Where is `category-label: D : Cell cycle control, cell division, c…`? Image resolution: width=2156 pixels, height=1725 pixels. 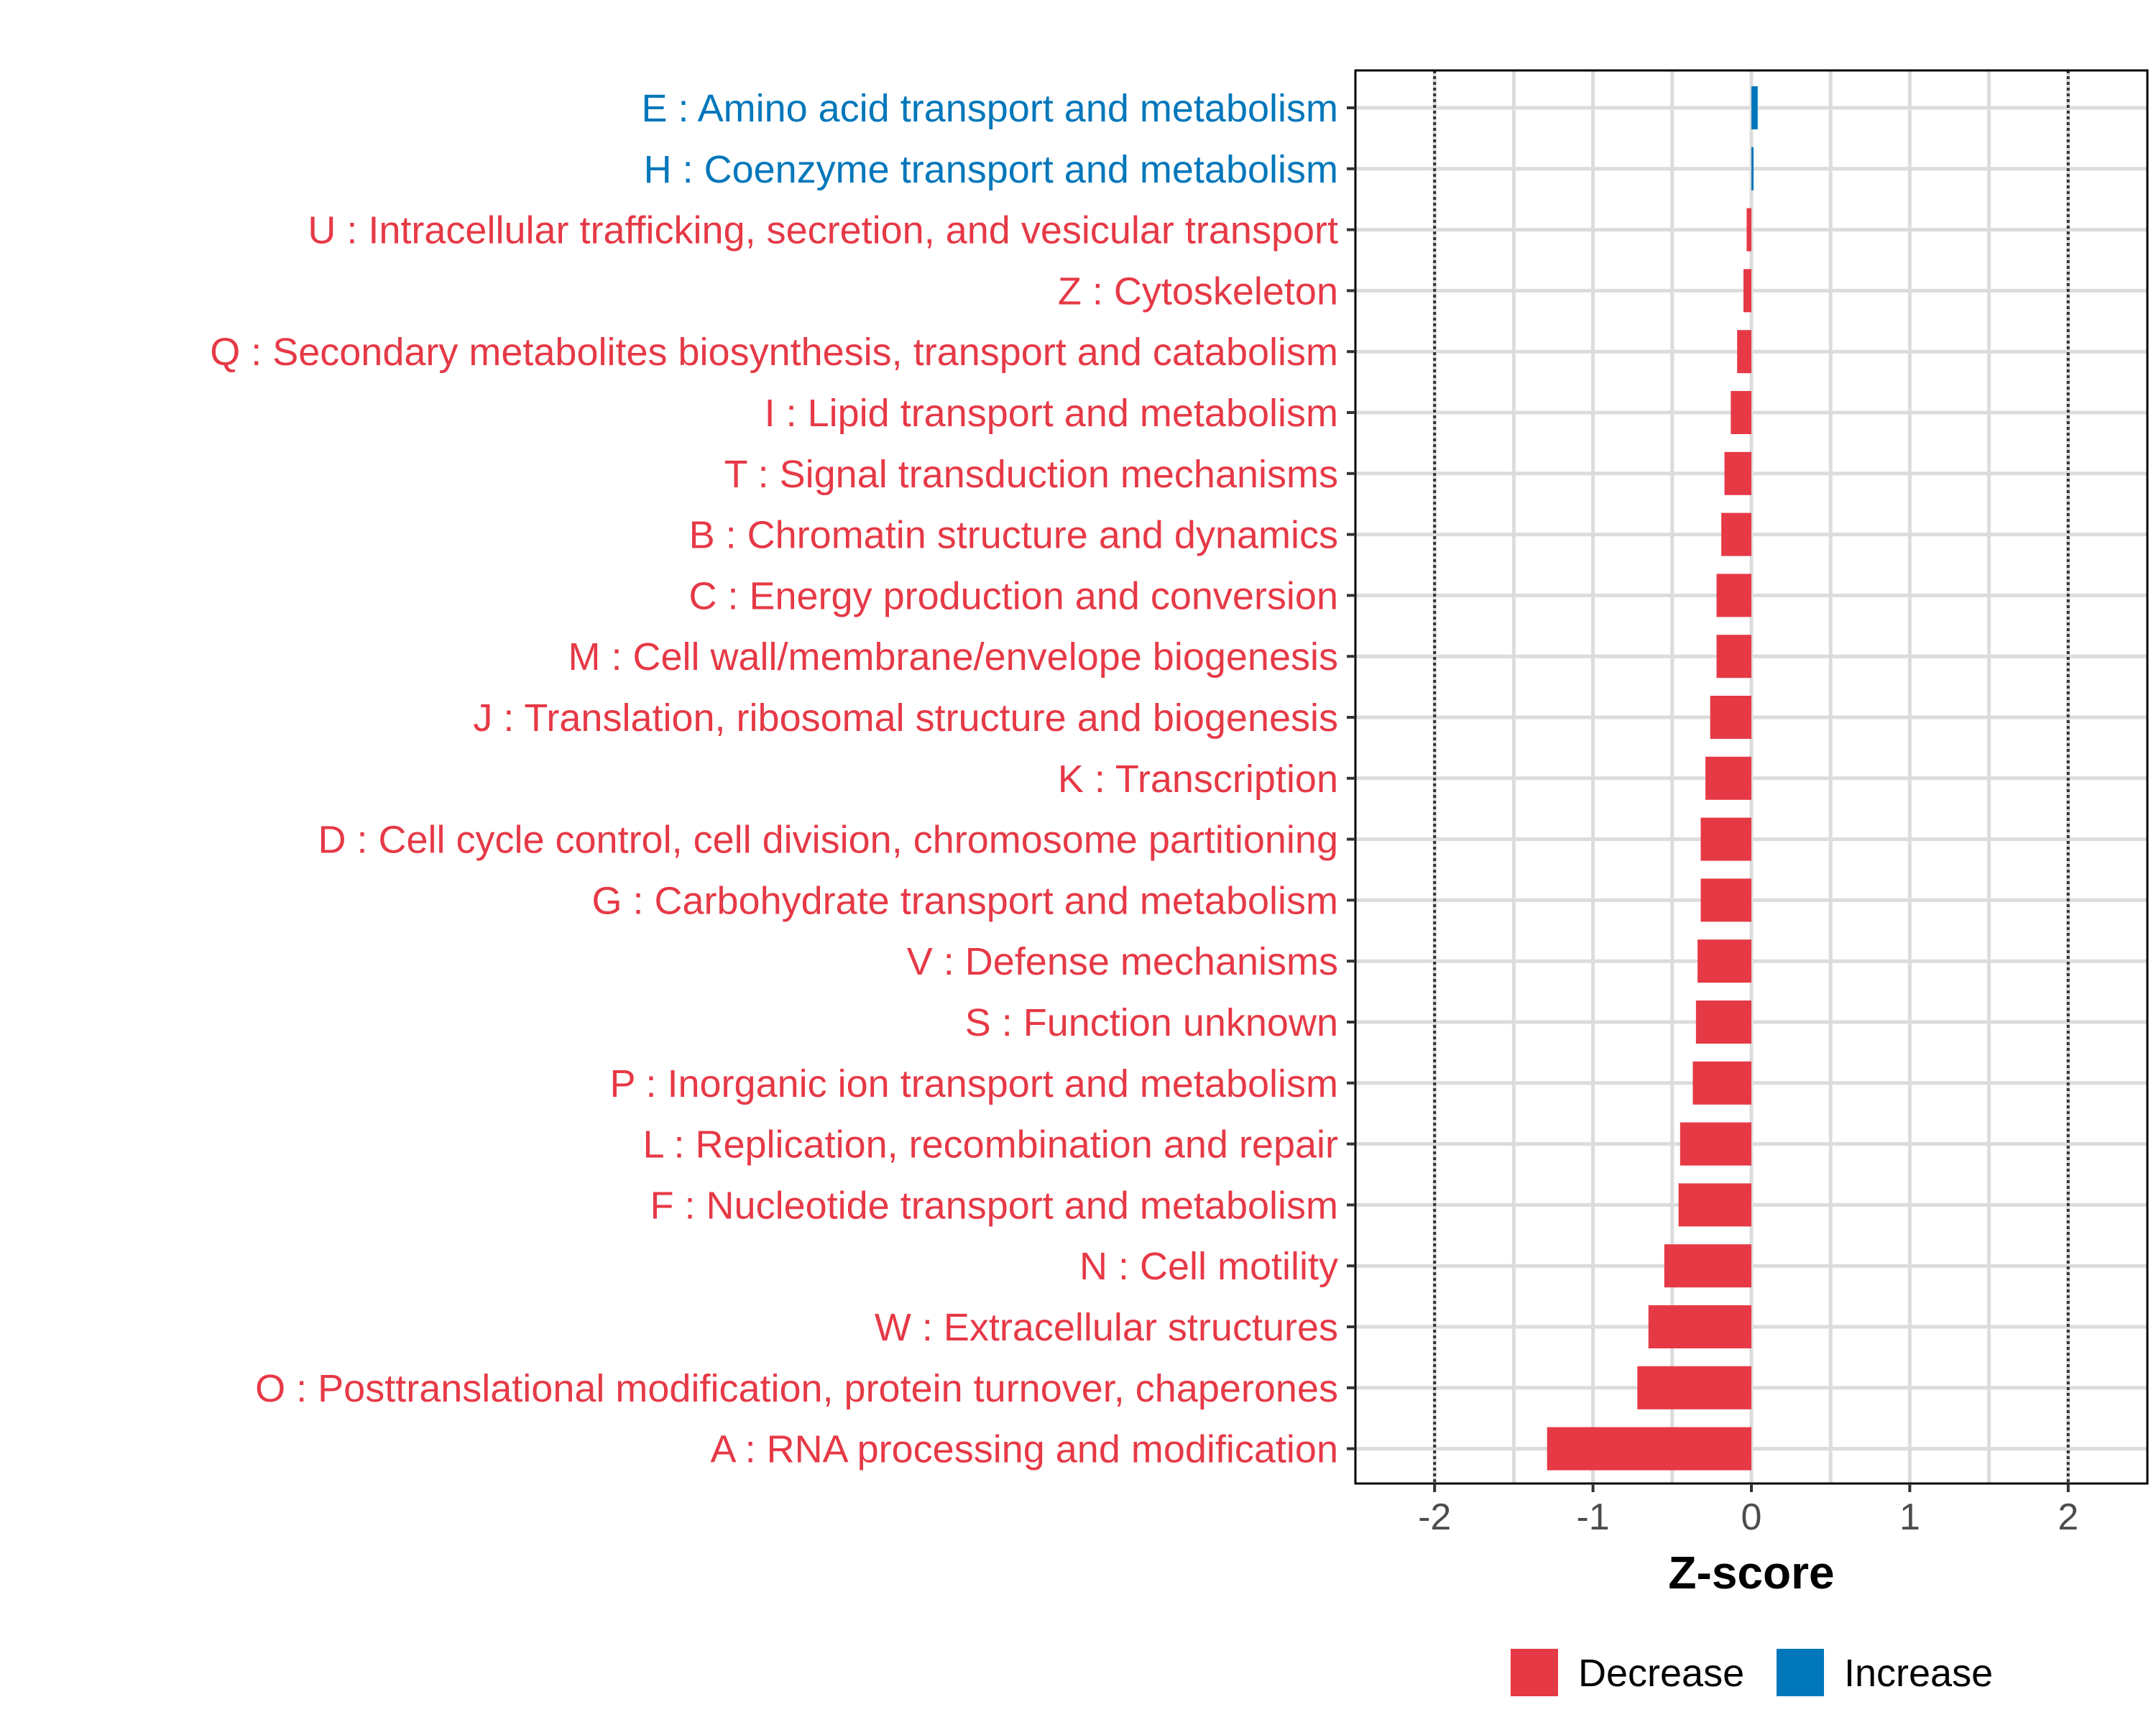 category-label: D : Cell cycle control, cell division, c… is located at coordinates (828, 840).